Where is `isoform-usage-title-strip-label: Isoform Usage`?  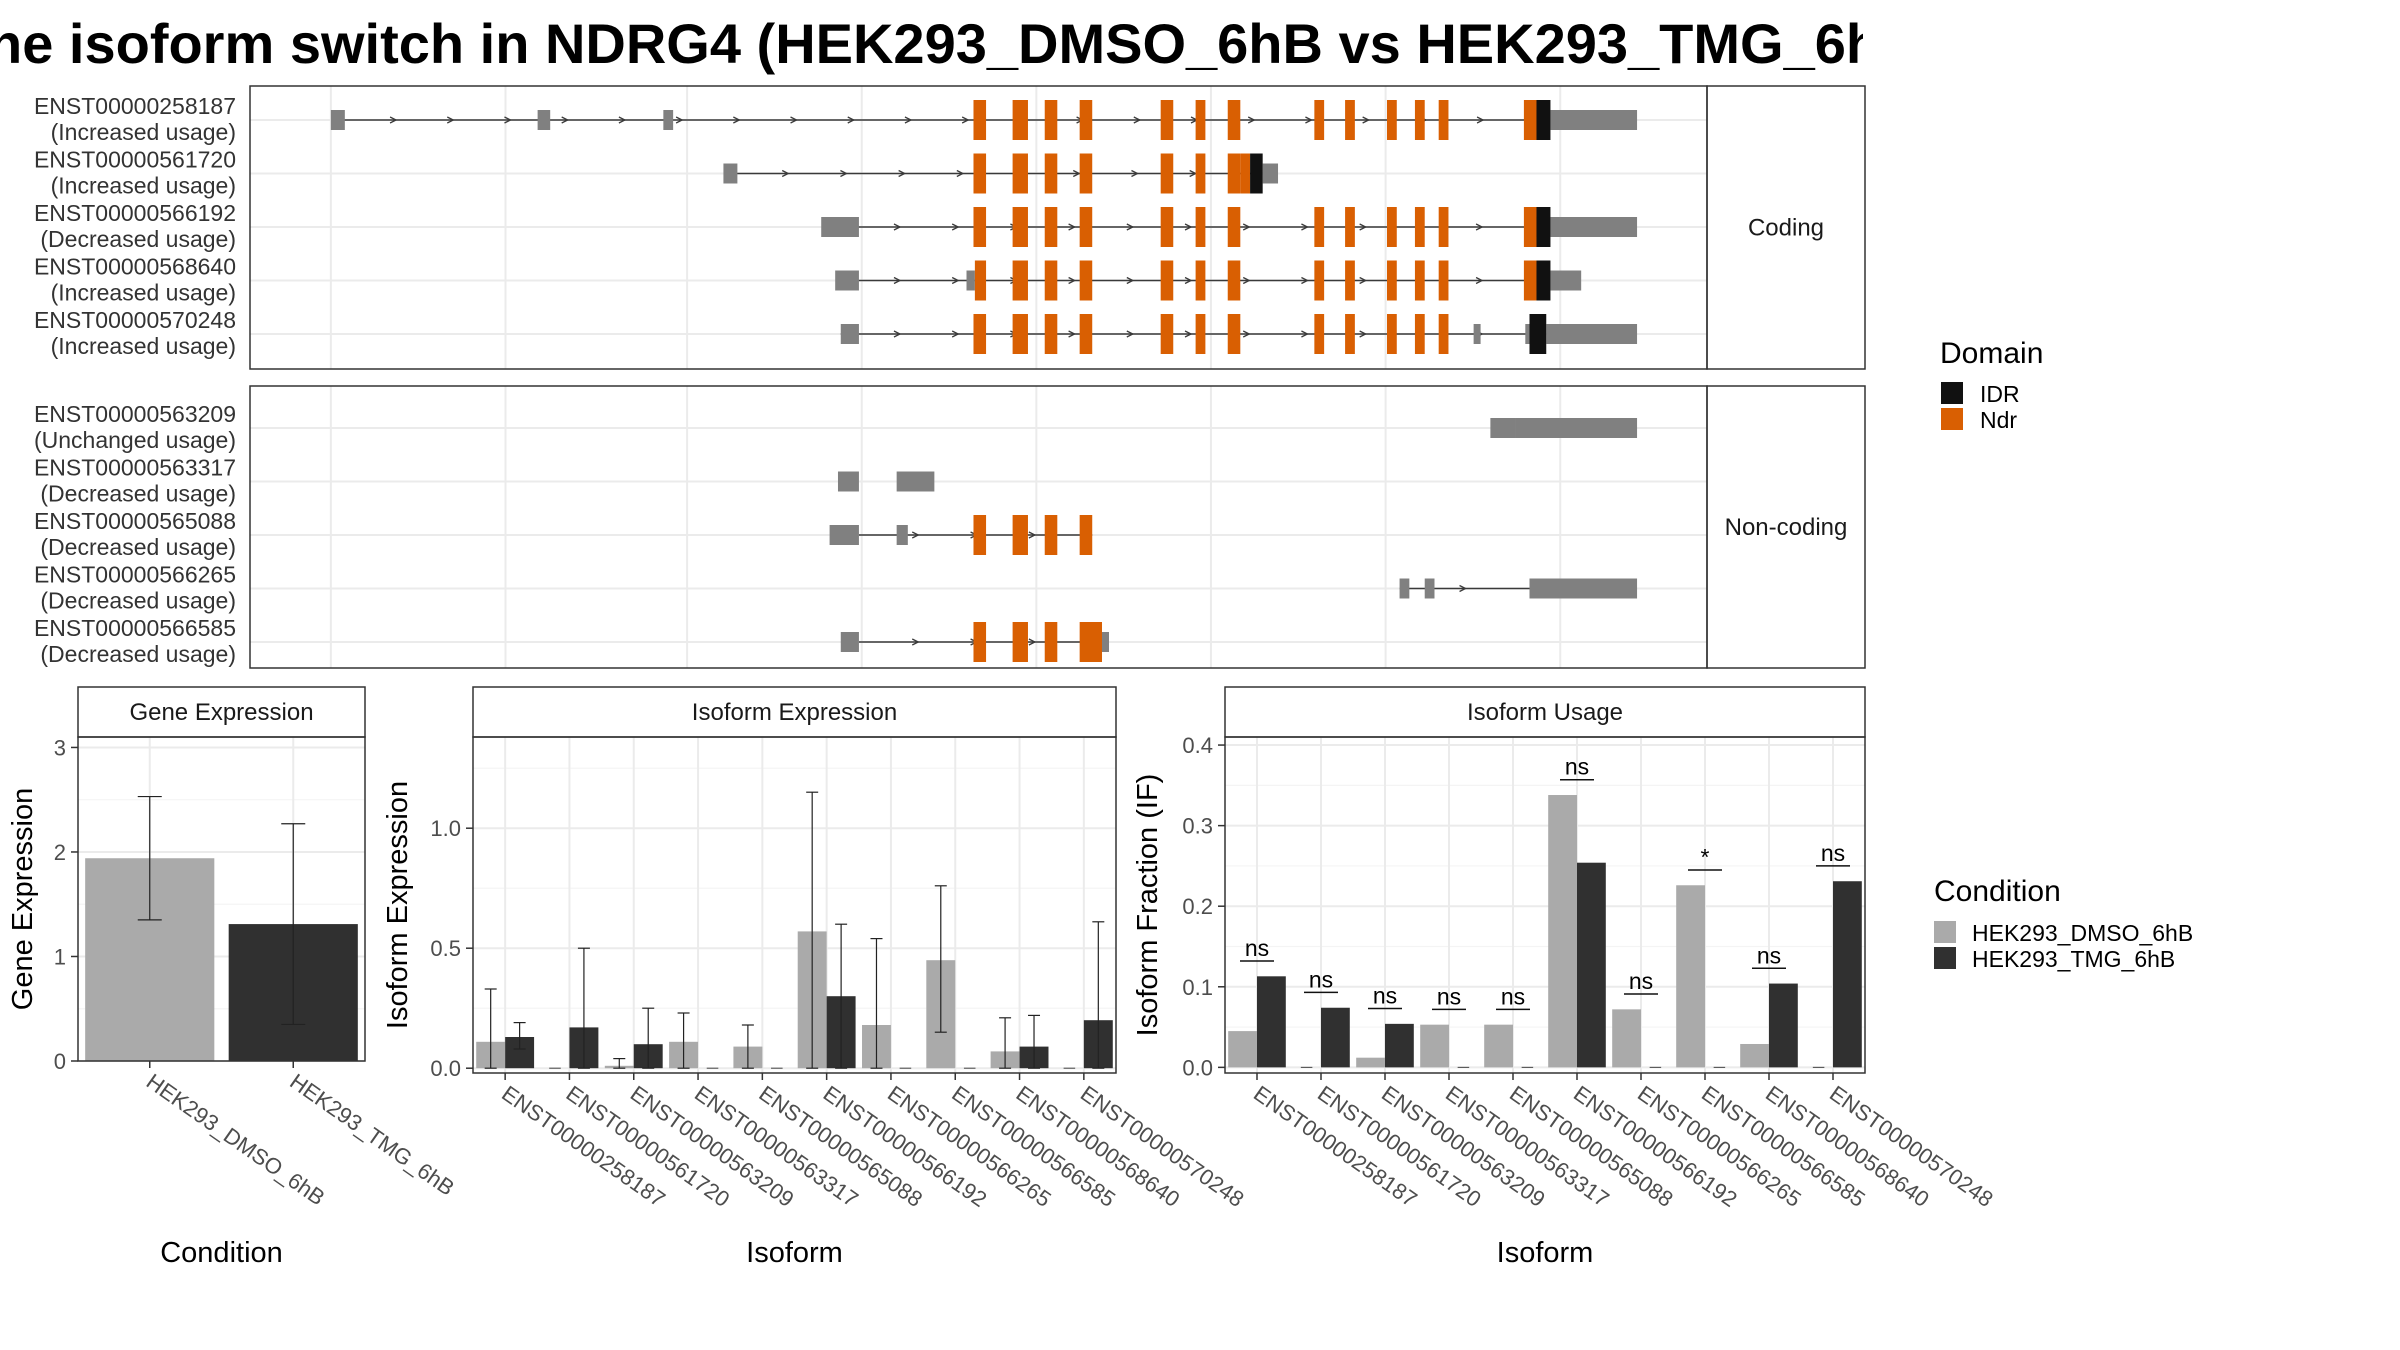
isoform-usage-title-strip-label: Isoform Usage is located at coordinates (1545, 712).